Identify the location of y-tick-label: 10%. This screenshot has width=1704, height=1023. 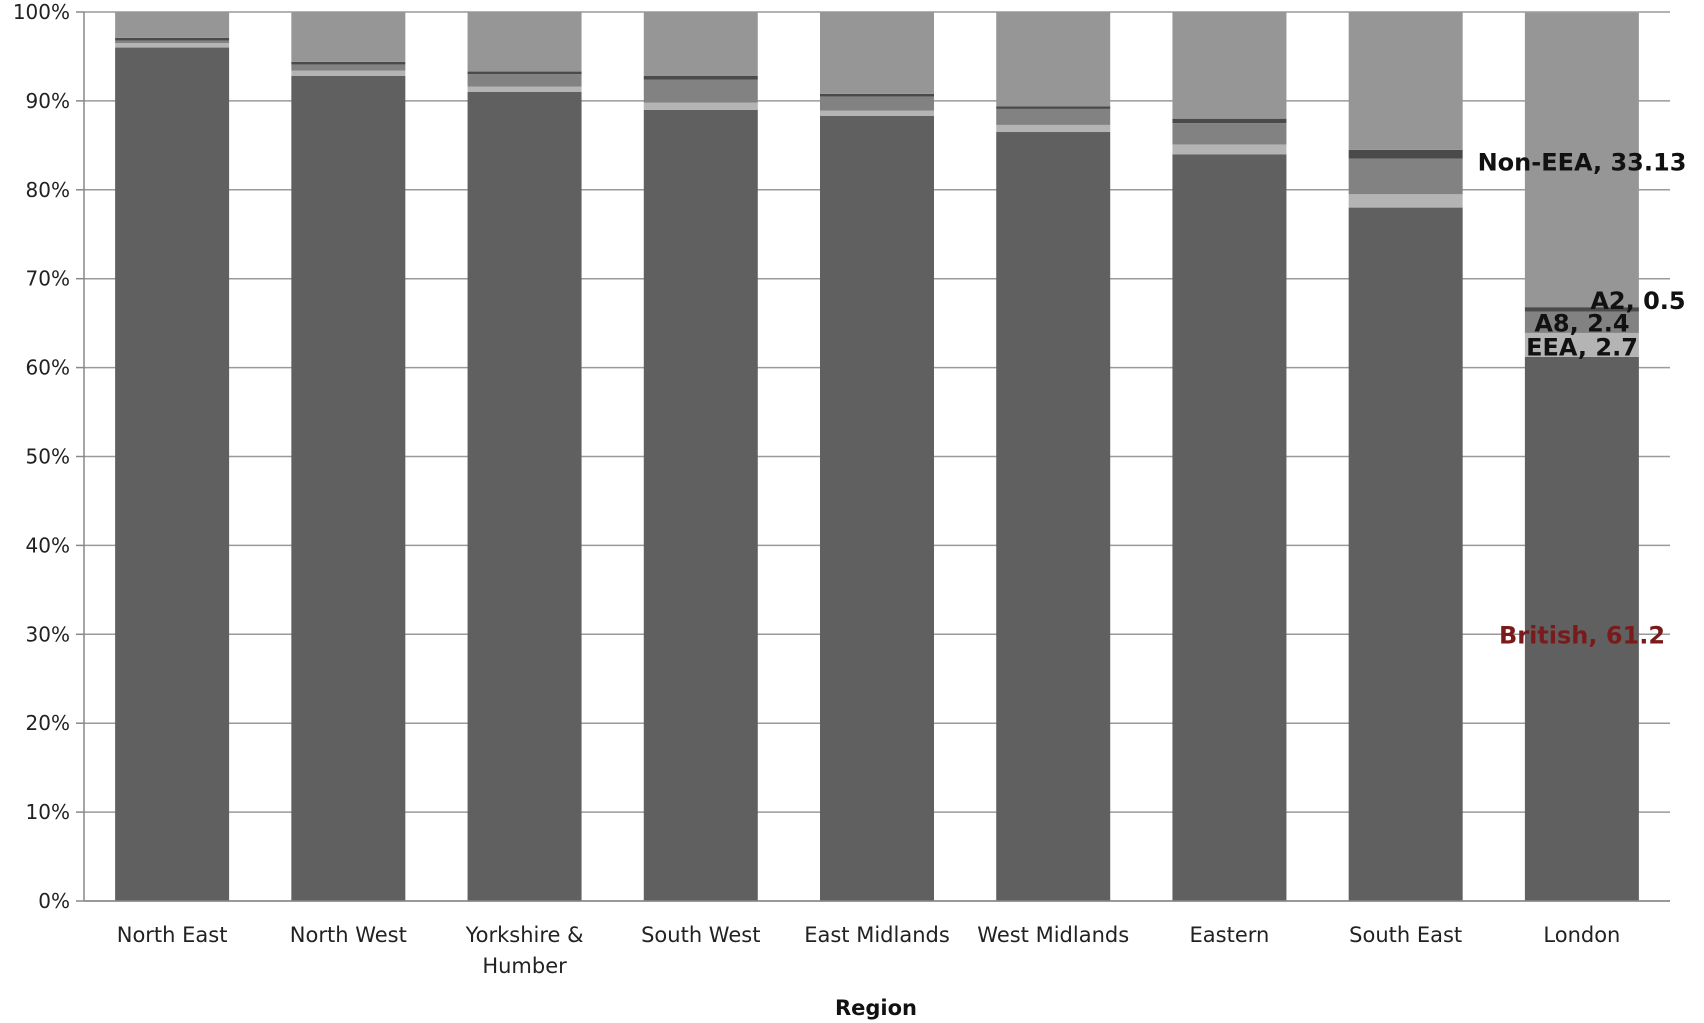
(48, 812).